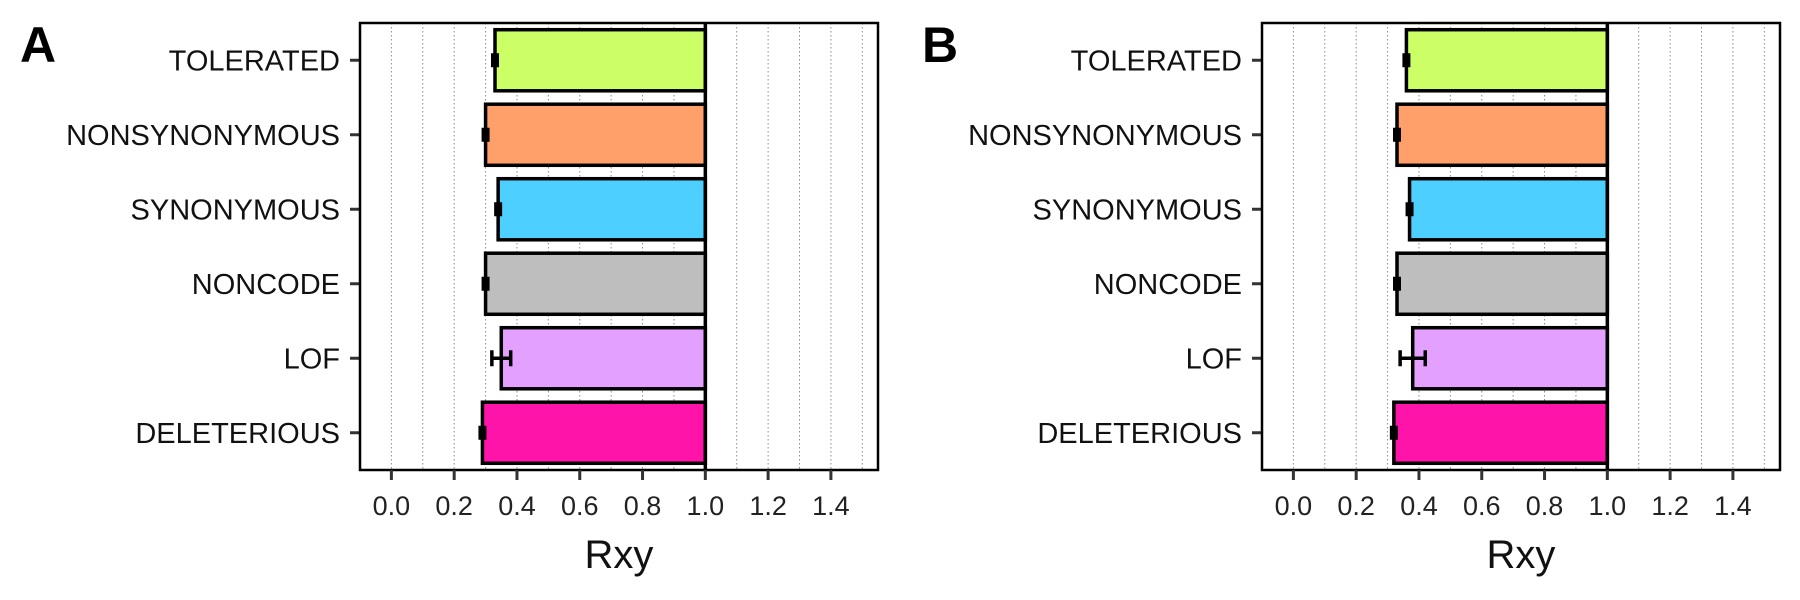 This screenshot has width=1800, height=600. What do you see at coordinates (38, 45) in the screenshot?
I see `panel-letter: A` at bounding box center [38, 45].